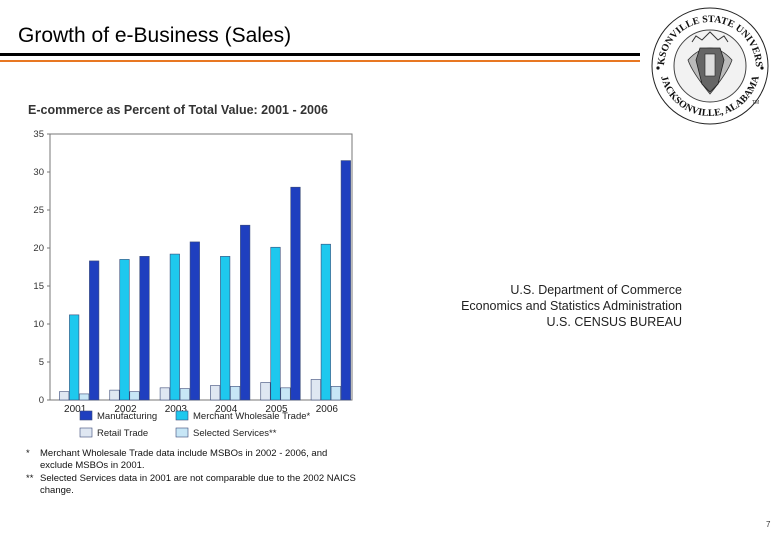 This screenshot has height=540, width=780. I want to click on bar-retail-trade-2004, so click(215, 393).